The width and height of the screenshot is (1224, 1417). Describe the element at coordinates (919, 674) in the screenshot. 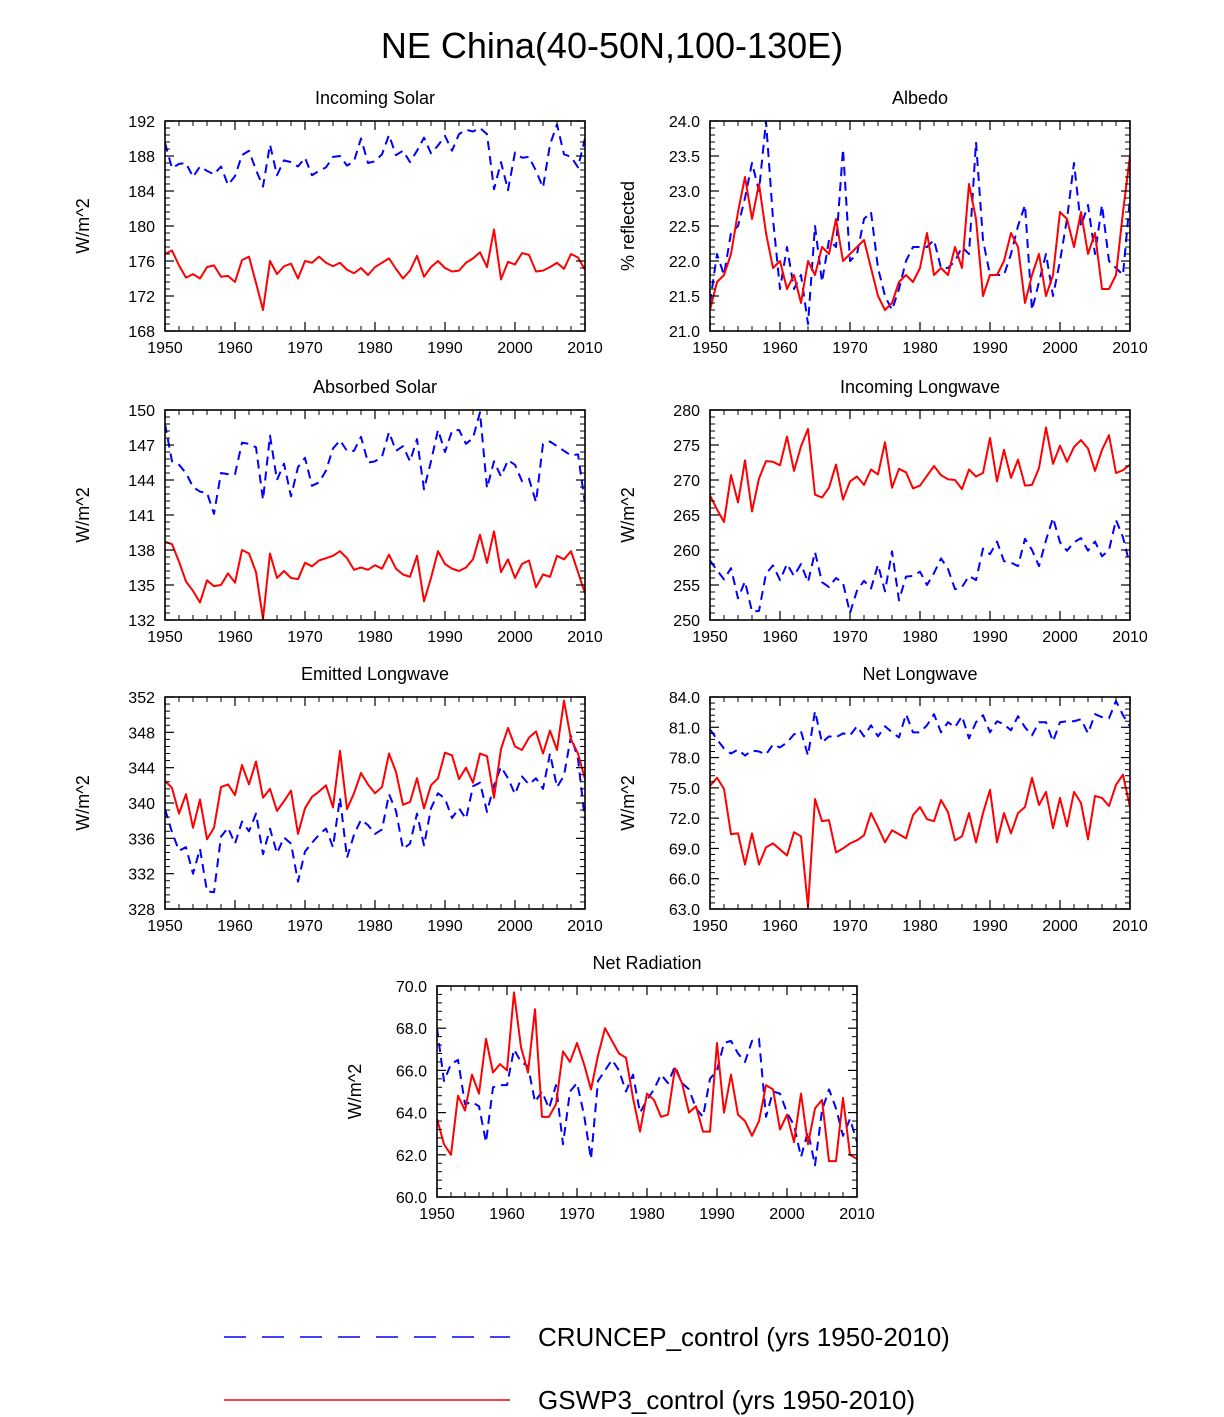

I see `panel-title: Net Longwave` at that location.